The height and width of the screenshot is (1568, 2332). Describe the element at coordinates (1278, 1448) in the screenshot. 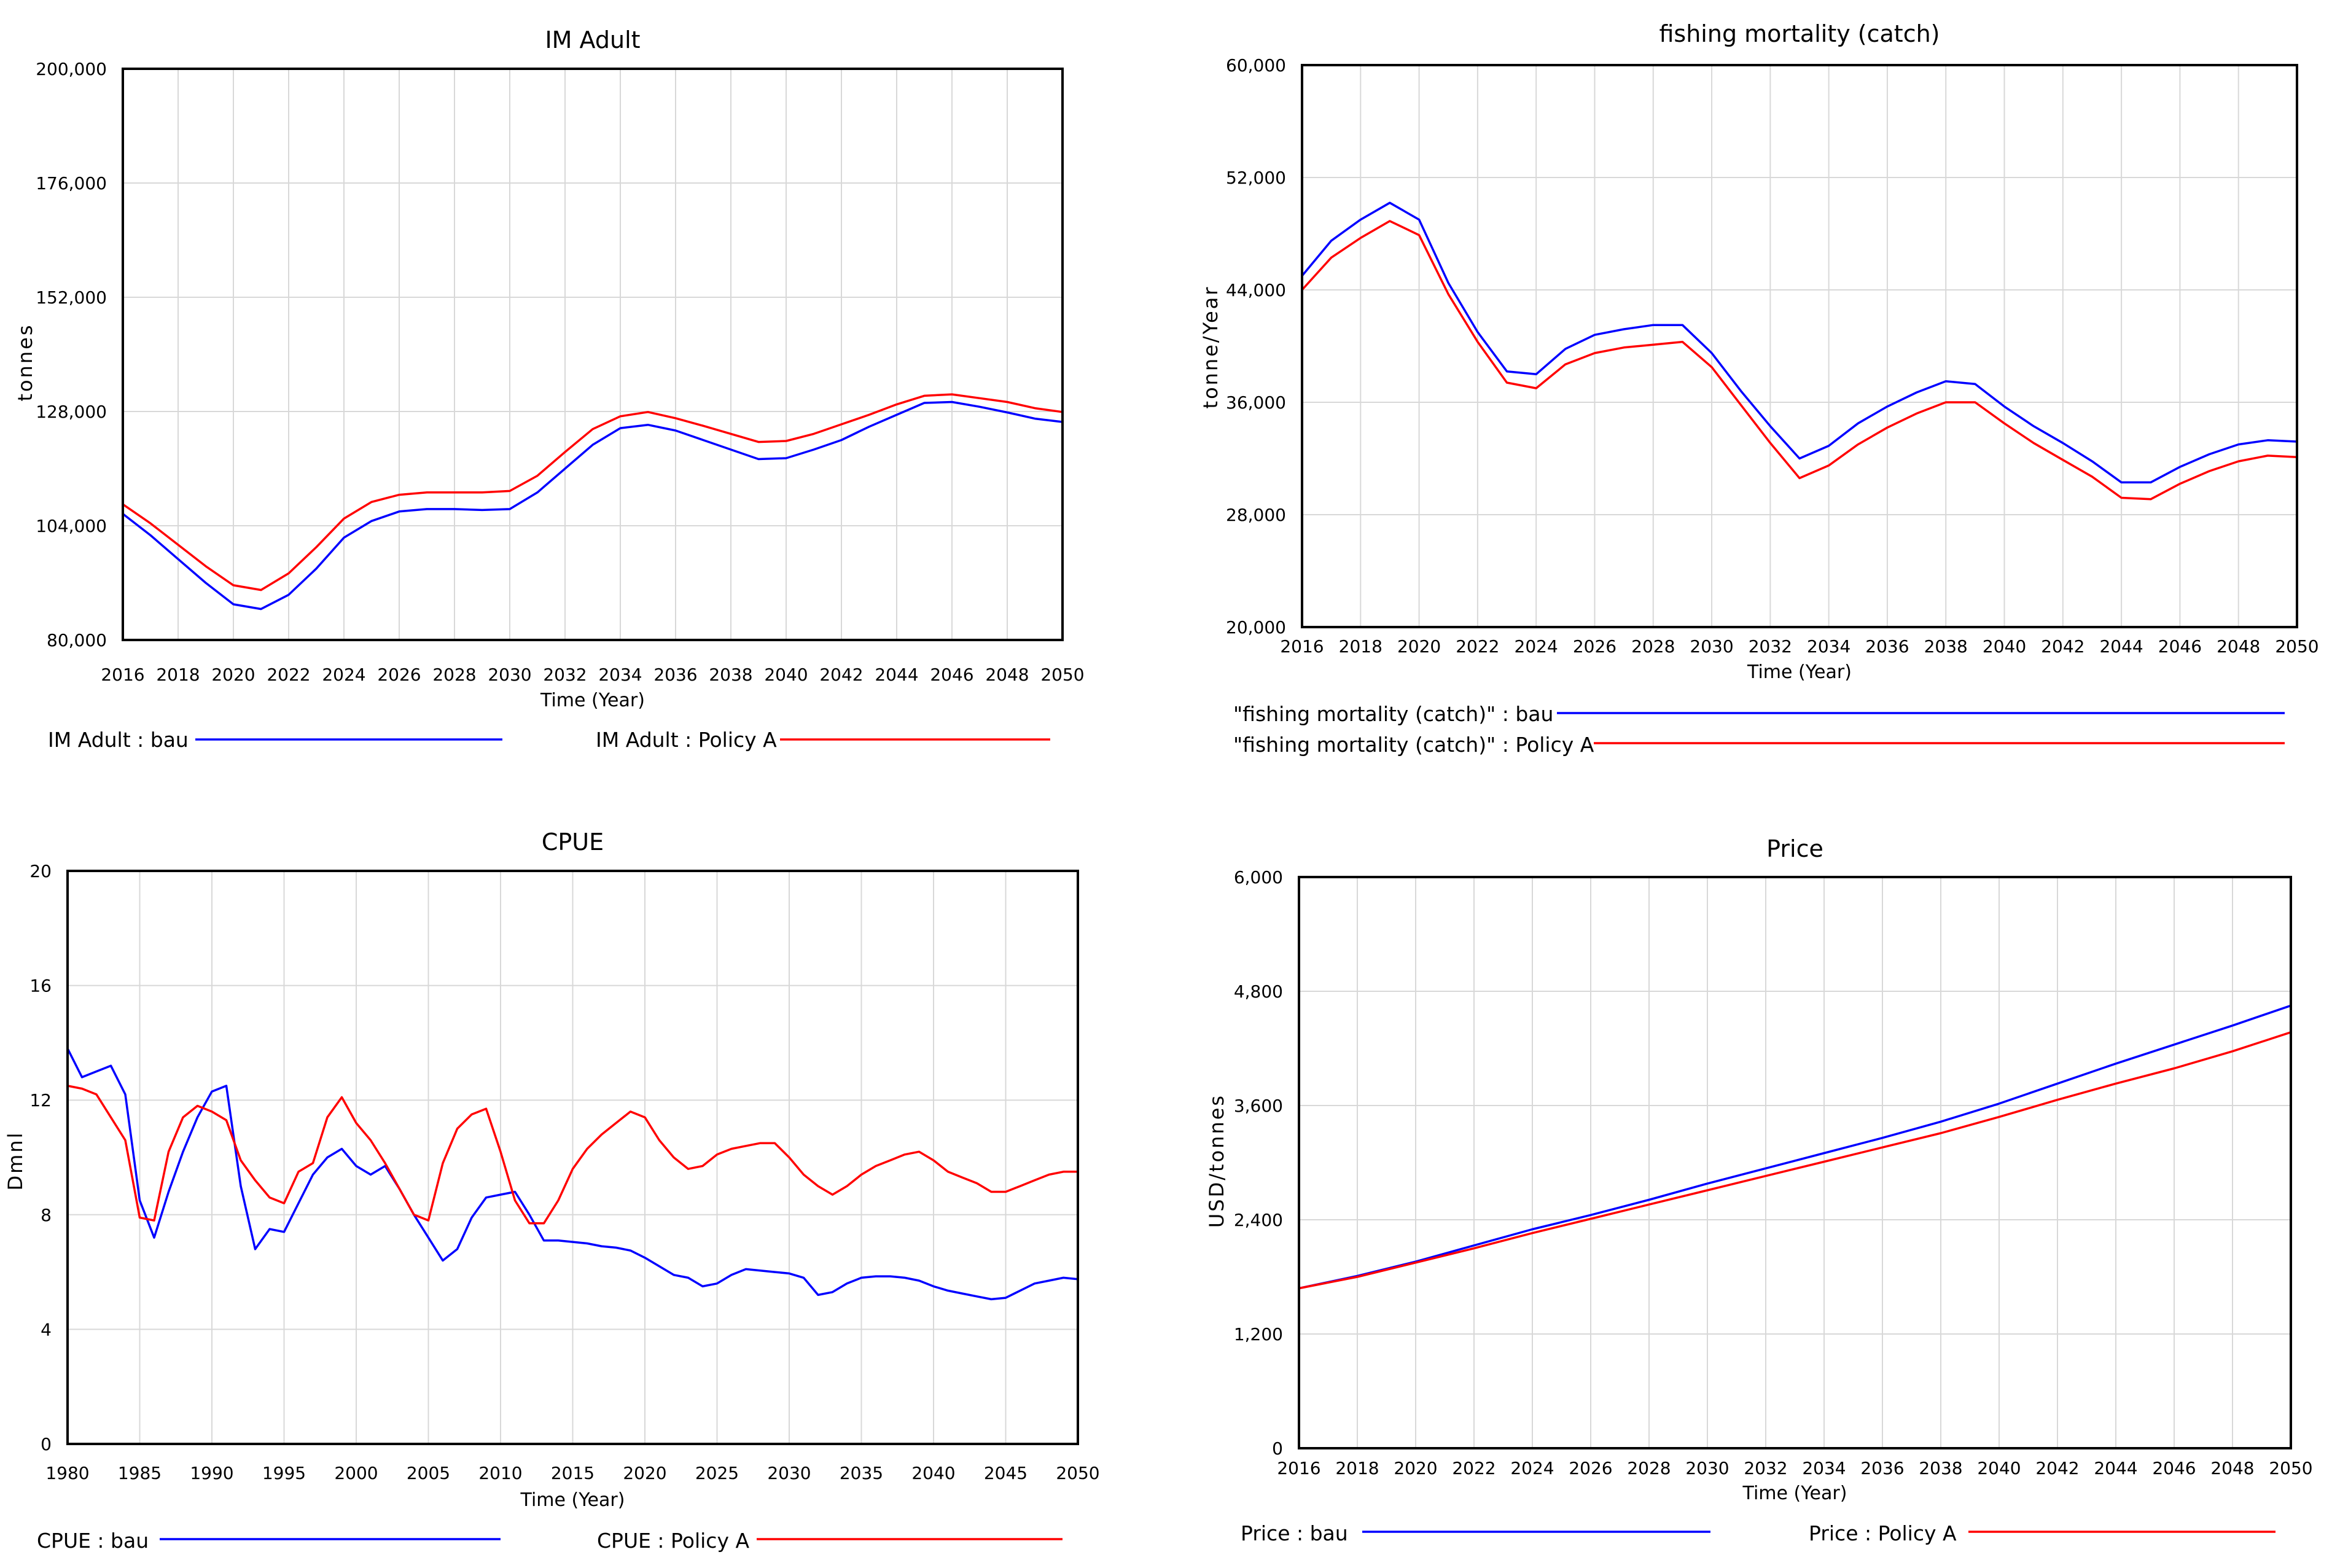

I see `y-tick-label: 0` at that location.